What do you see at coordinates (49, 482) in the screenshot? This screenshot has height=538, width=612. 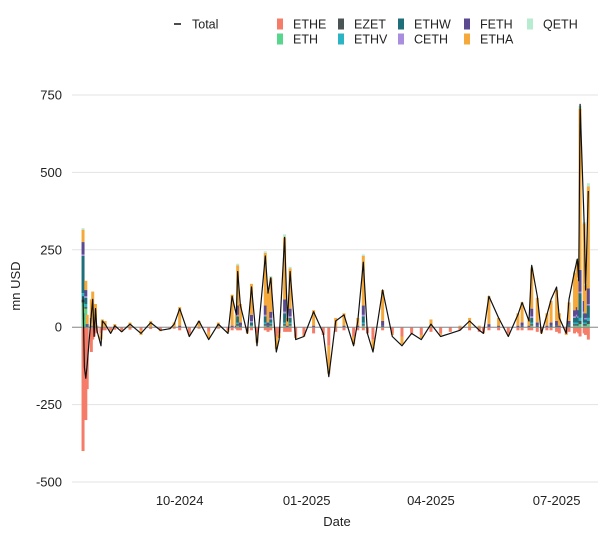 I see `y-tick-label: -500` at bounding box center [49, 482].